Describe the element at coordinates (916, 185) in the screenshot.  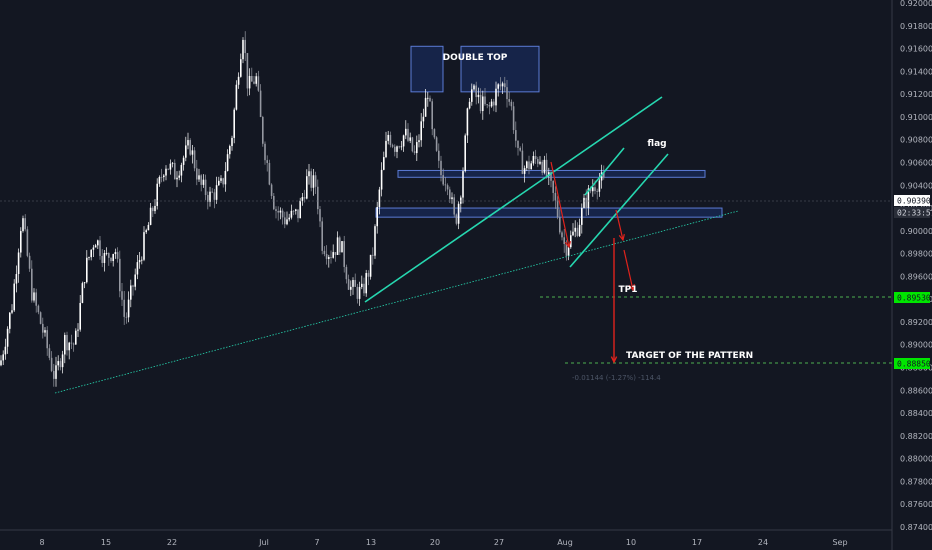
I see `y-tick-label: 0.90400` at that location.